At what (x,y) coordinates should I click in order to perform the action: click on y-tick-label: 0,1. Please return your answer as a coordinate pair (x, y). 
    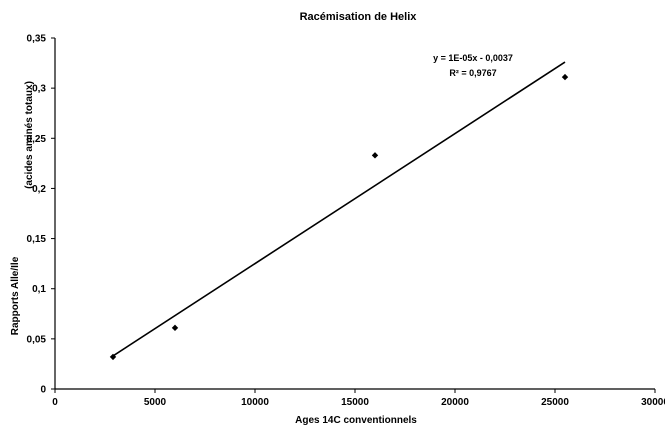
    Looking at the image, I should click on (39, 289).